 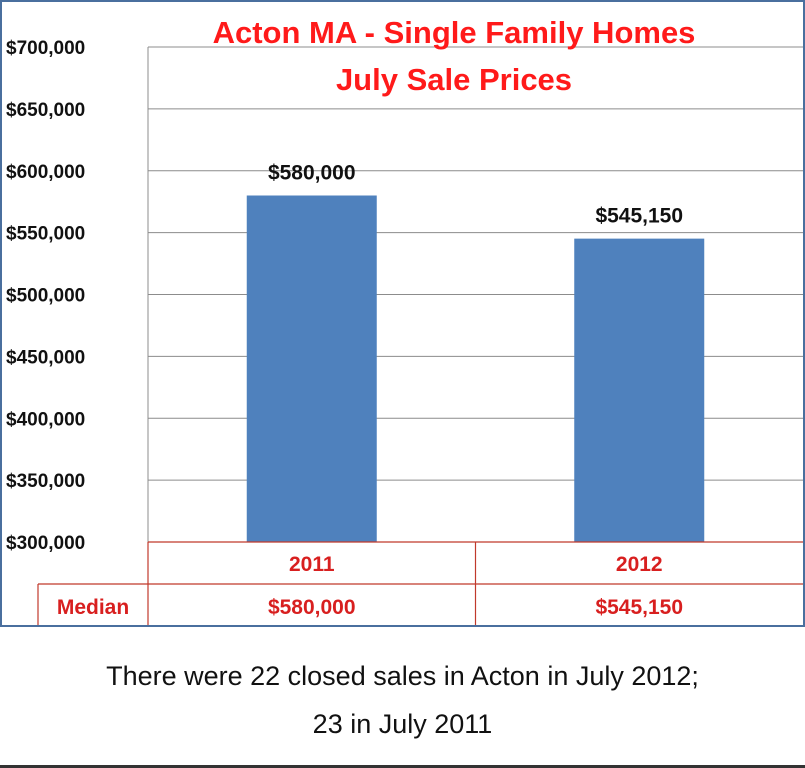 I want to click on y-tick-label: $500,000, so click(x=45, y=296).